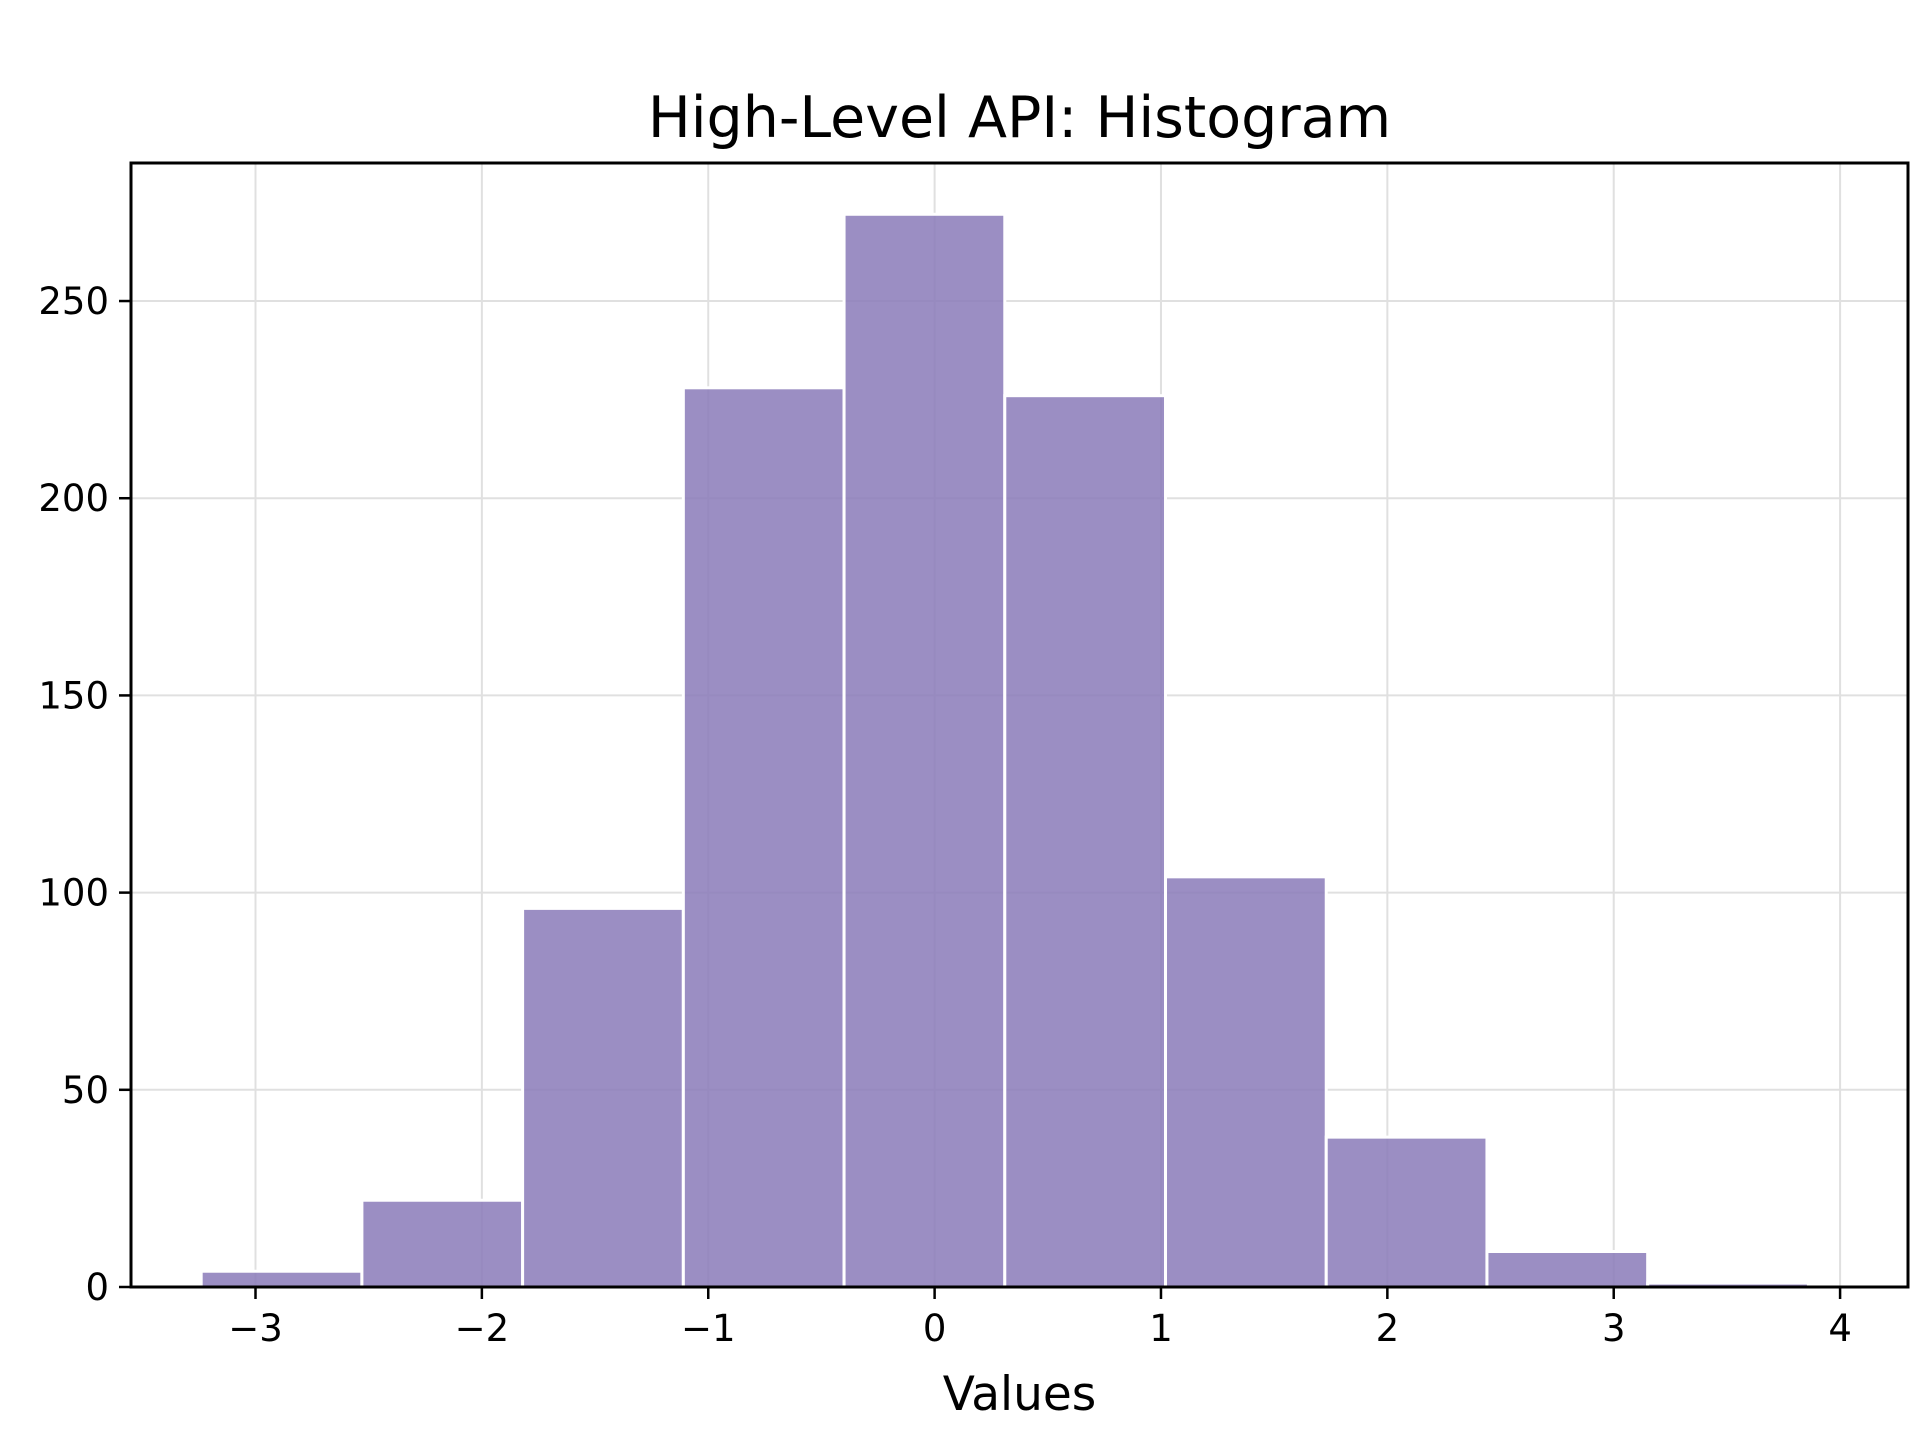 This screenshot has width=1920, height=1440. Describe the element at coordinates (73, 498) in the screenshot. I see `y-tick-label: 200` at that location.